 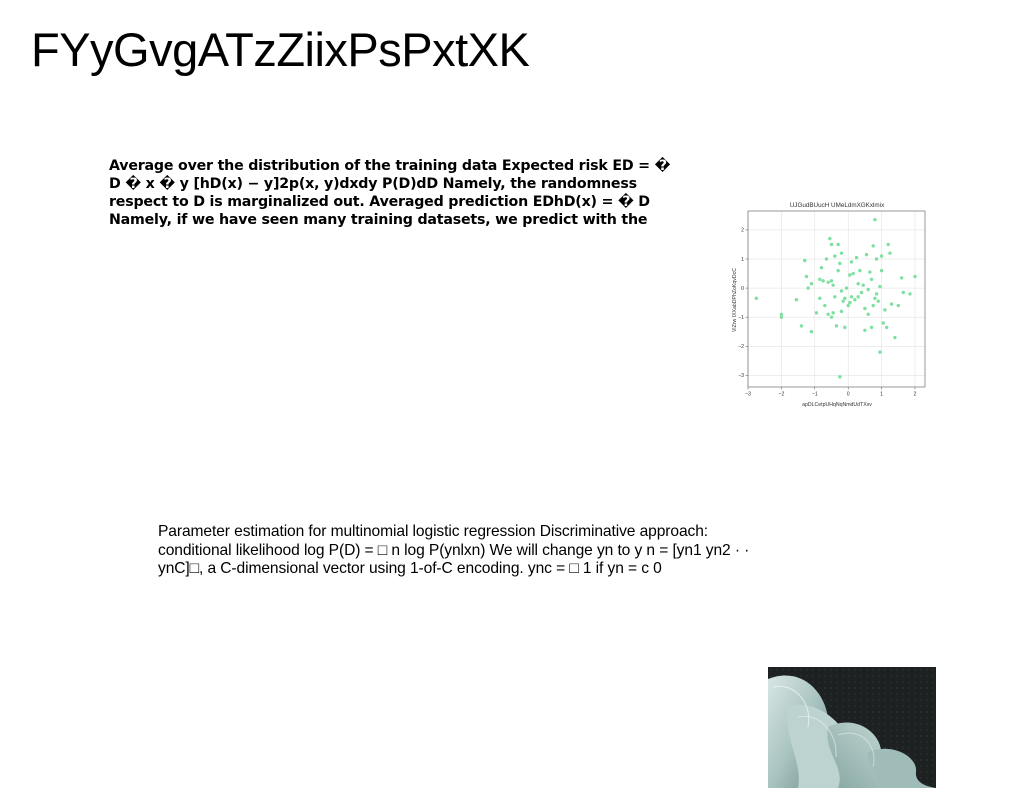 What do you see at coordinates (881, 395) in the screenshot?
I see `x-tick-label: 1` at bounding box center [881, 395].